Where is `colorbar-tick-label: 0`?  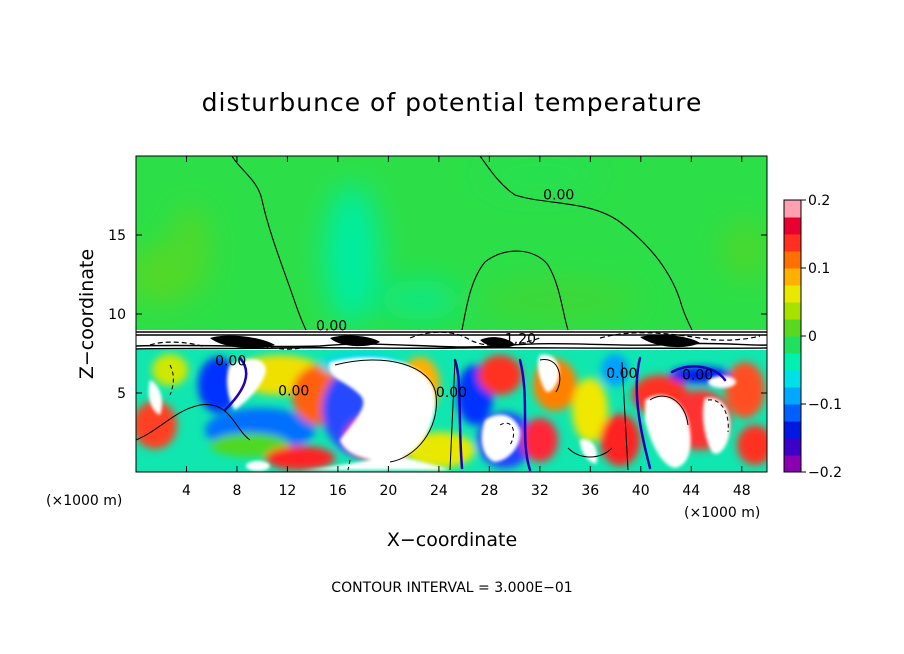 colorbar-tick-label: 0 is located at coordinates (812, 337).